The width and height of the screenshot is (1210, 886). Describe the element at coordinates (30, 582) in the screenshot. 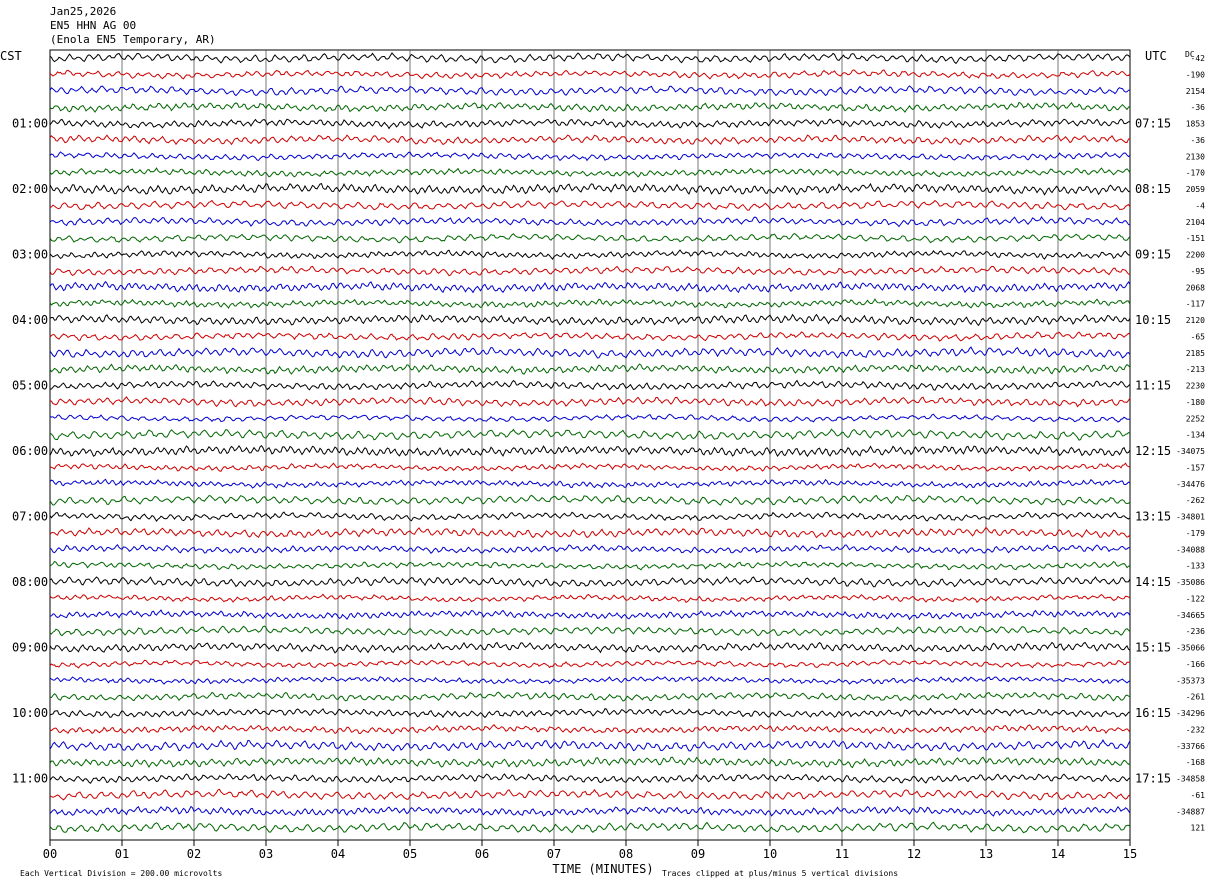

I see `left-hour-label: 08:00` at that location.